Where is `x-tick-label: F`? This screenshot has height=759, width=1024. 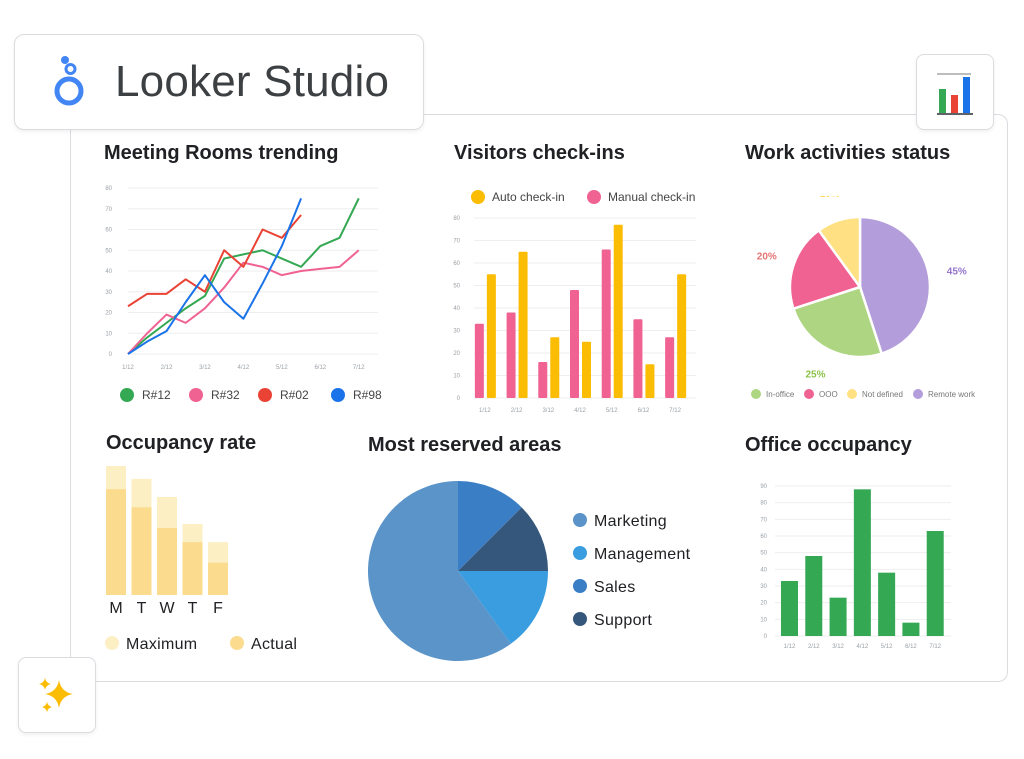 x-tick-label: F is located at coordinates (218, 608).